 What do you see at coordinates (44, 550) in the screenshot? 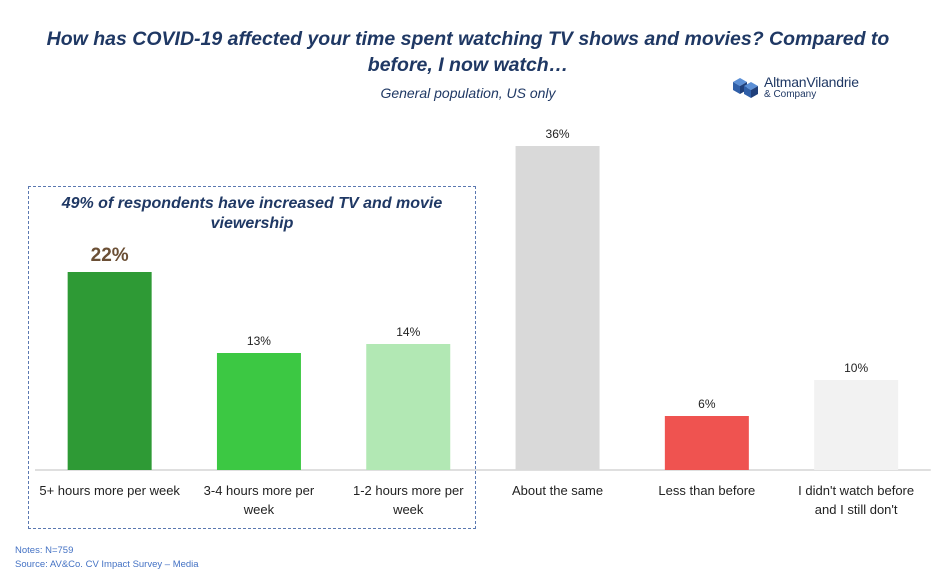
I see `notes-sample-size: Notes: N=759` at bounding box center [44, 550].